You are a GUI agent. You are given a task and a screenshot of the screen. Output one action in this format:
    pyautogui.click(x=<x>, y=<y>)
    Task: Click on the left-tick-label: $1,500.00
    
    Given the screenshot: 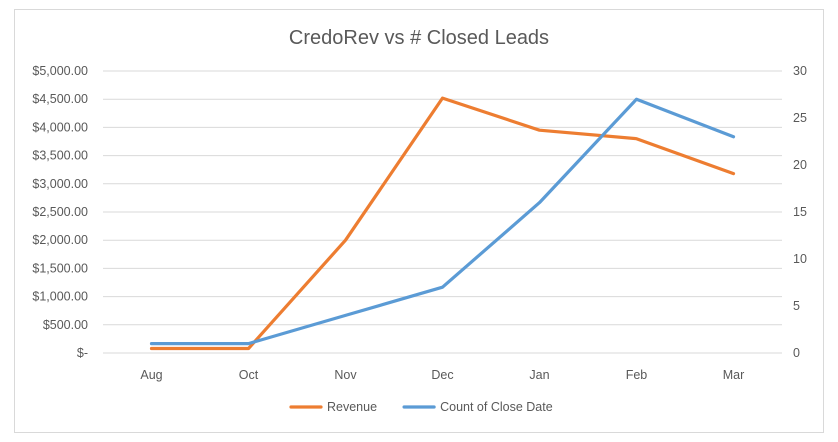 What is the action you would take?
    pyautogui.click(x=60, y=268)
    